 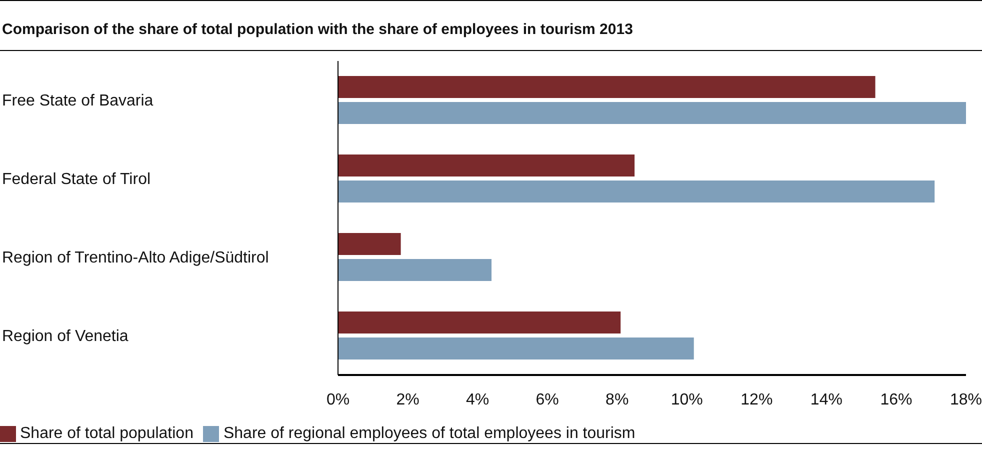 What do you see at coordinates (338, 399) in the screenshot?
I see `x-tick-label: 0%` at bounding box center [338, 399].